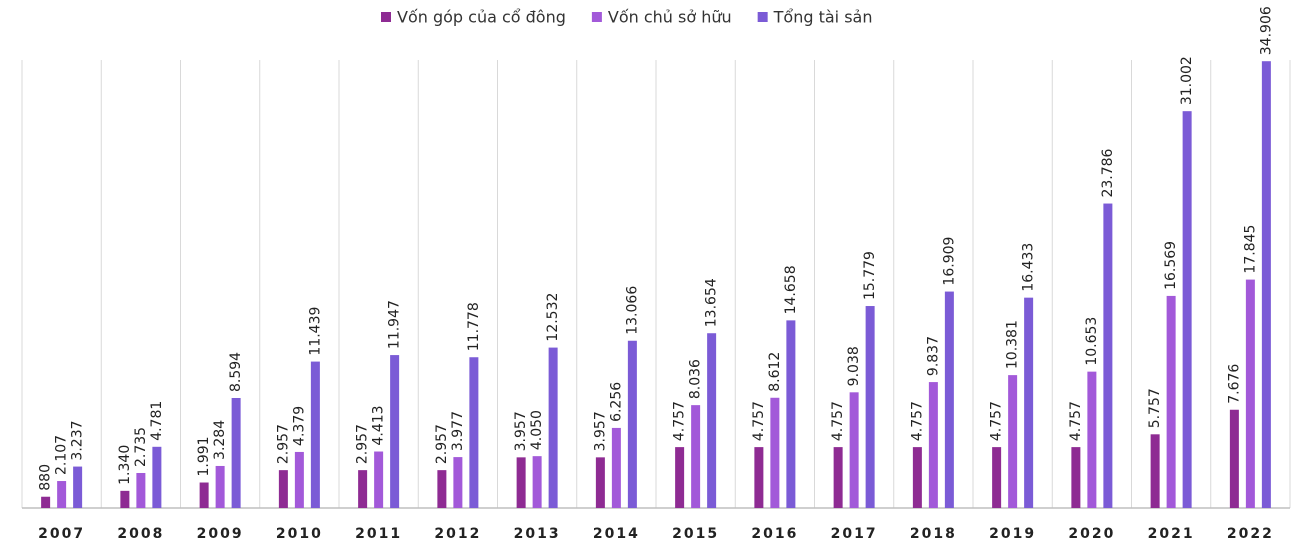  I want to click on x-tick-label: 2021, so click(1171, 534).